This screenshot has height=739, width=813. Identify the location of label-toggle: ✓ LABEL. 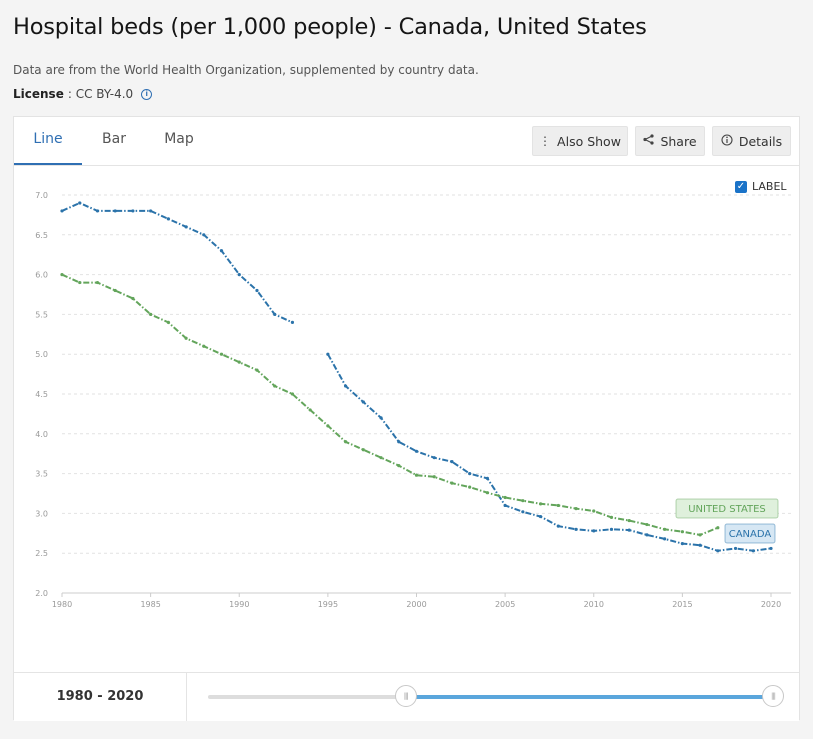
(761, 186).